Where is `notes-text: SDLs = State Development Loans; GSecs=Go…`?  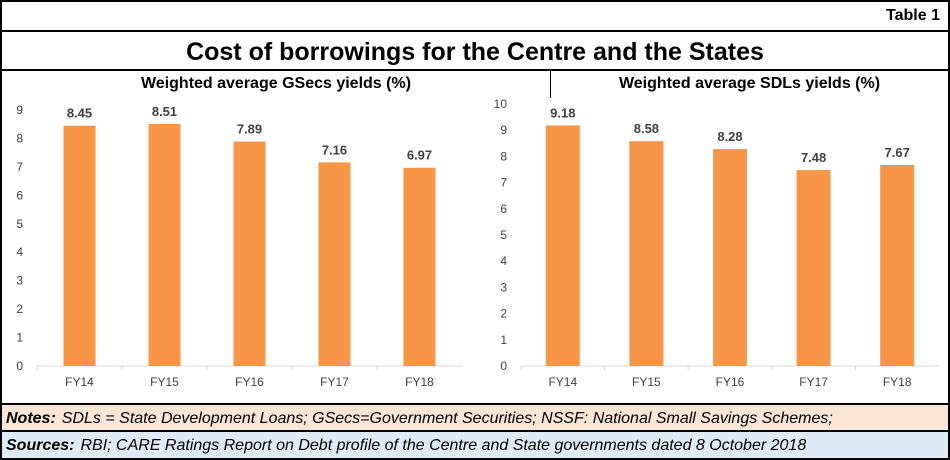
notes-text: SDLs = State Development Loans; GSecs=Go… is located at coordinates (447, 418).